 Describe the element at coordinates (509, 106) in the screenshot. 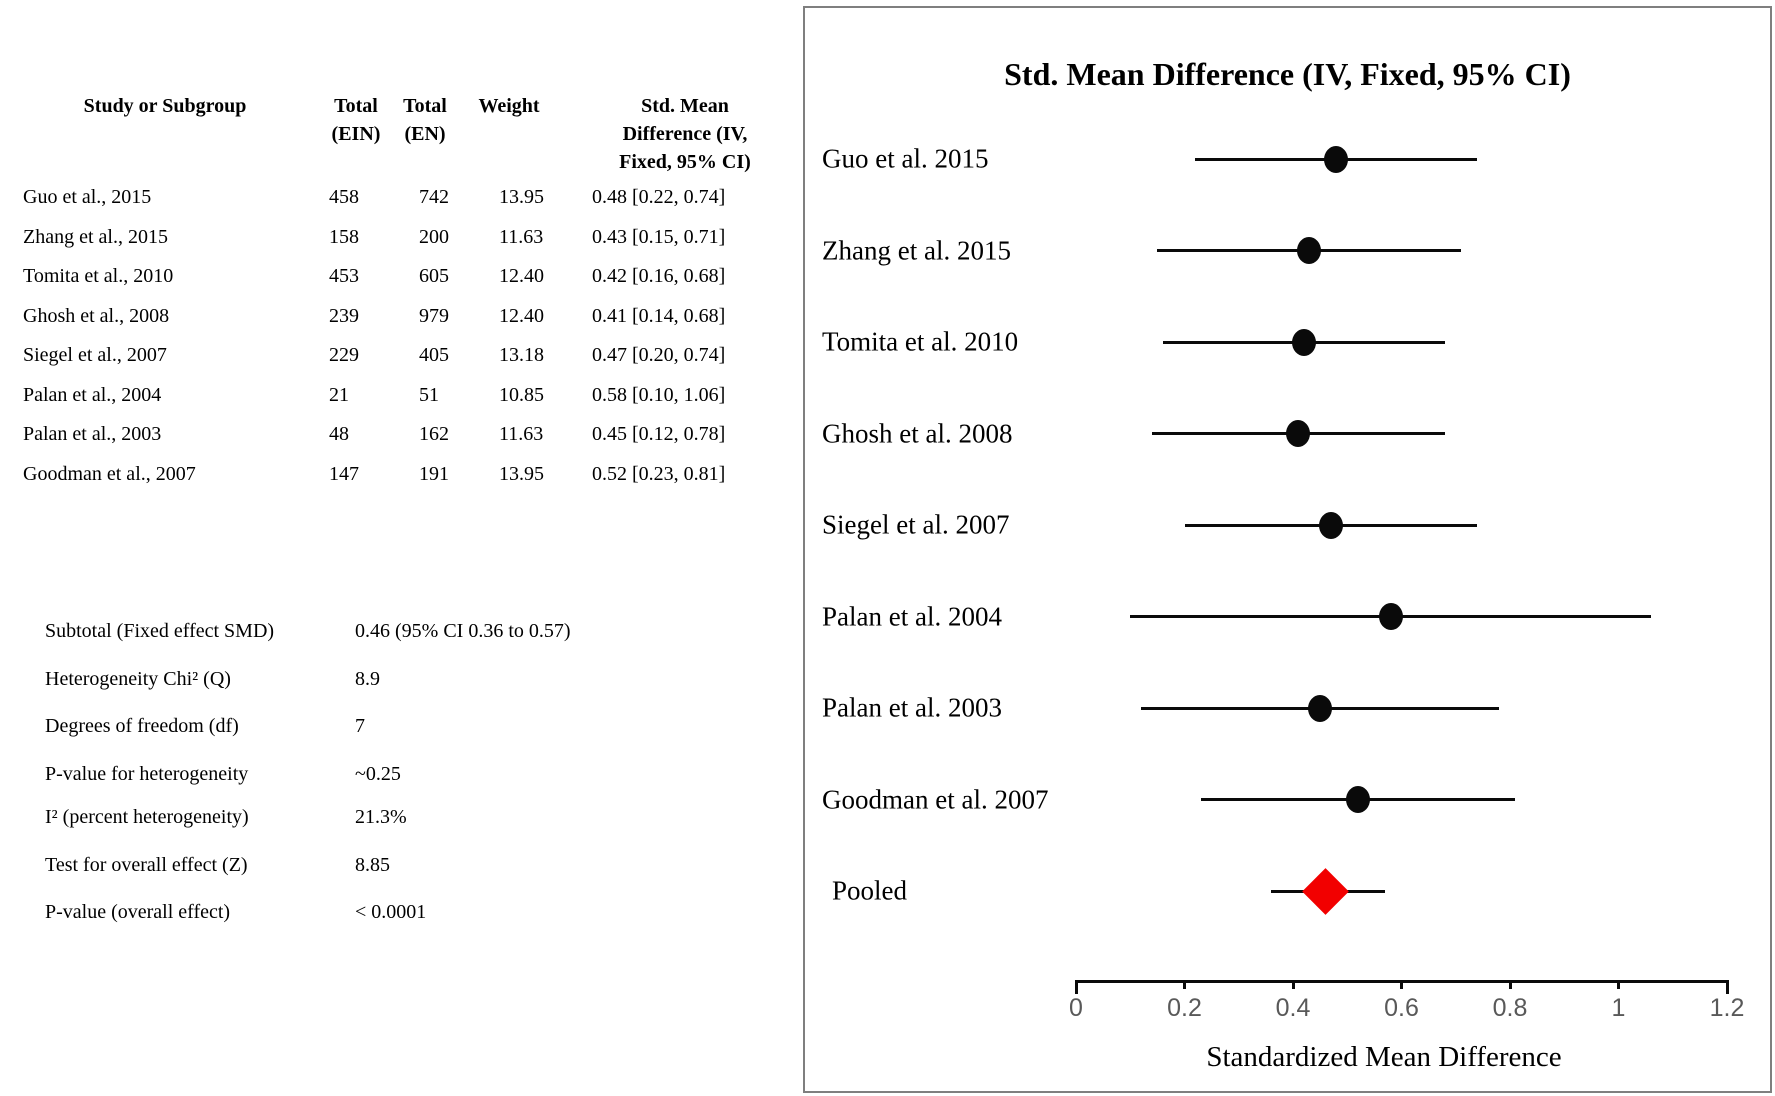

I see `header-weight: Weight` at that location.